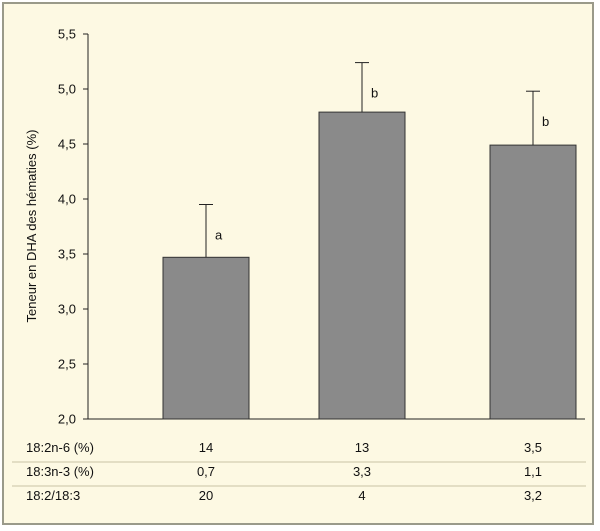 This screenshot has height=531, width=600. Describe the element at coordinates (362, 471) in the screenshot. I see `table-cell: 3,3` at that location.